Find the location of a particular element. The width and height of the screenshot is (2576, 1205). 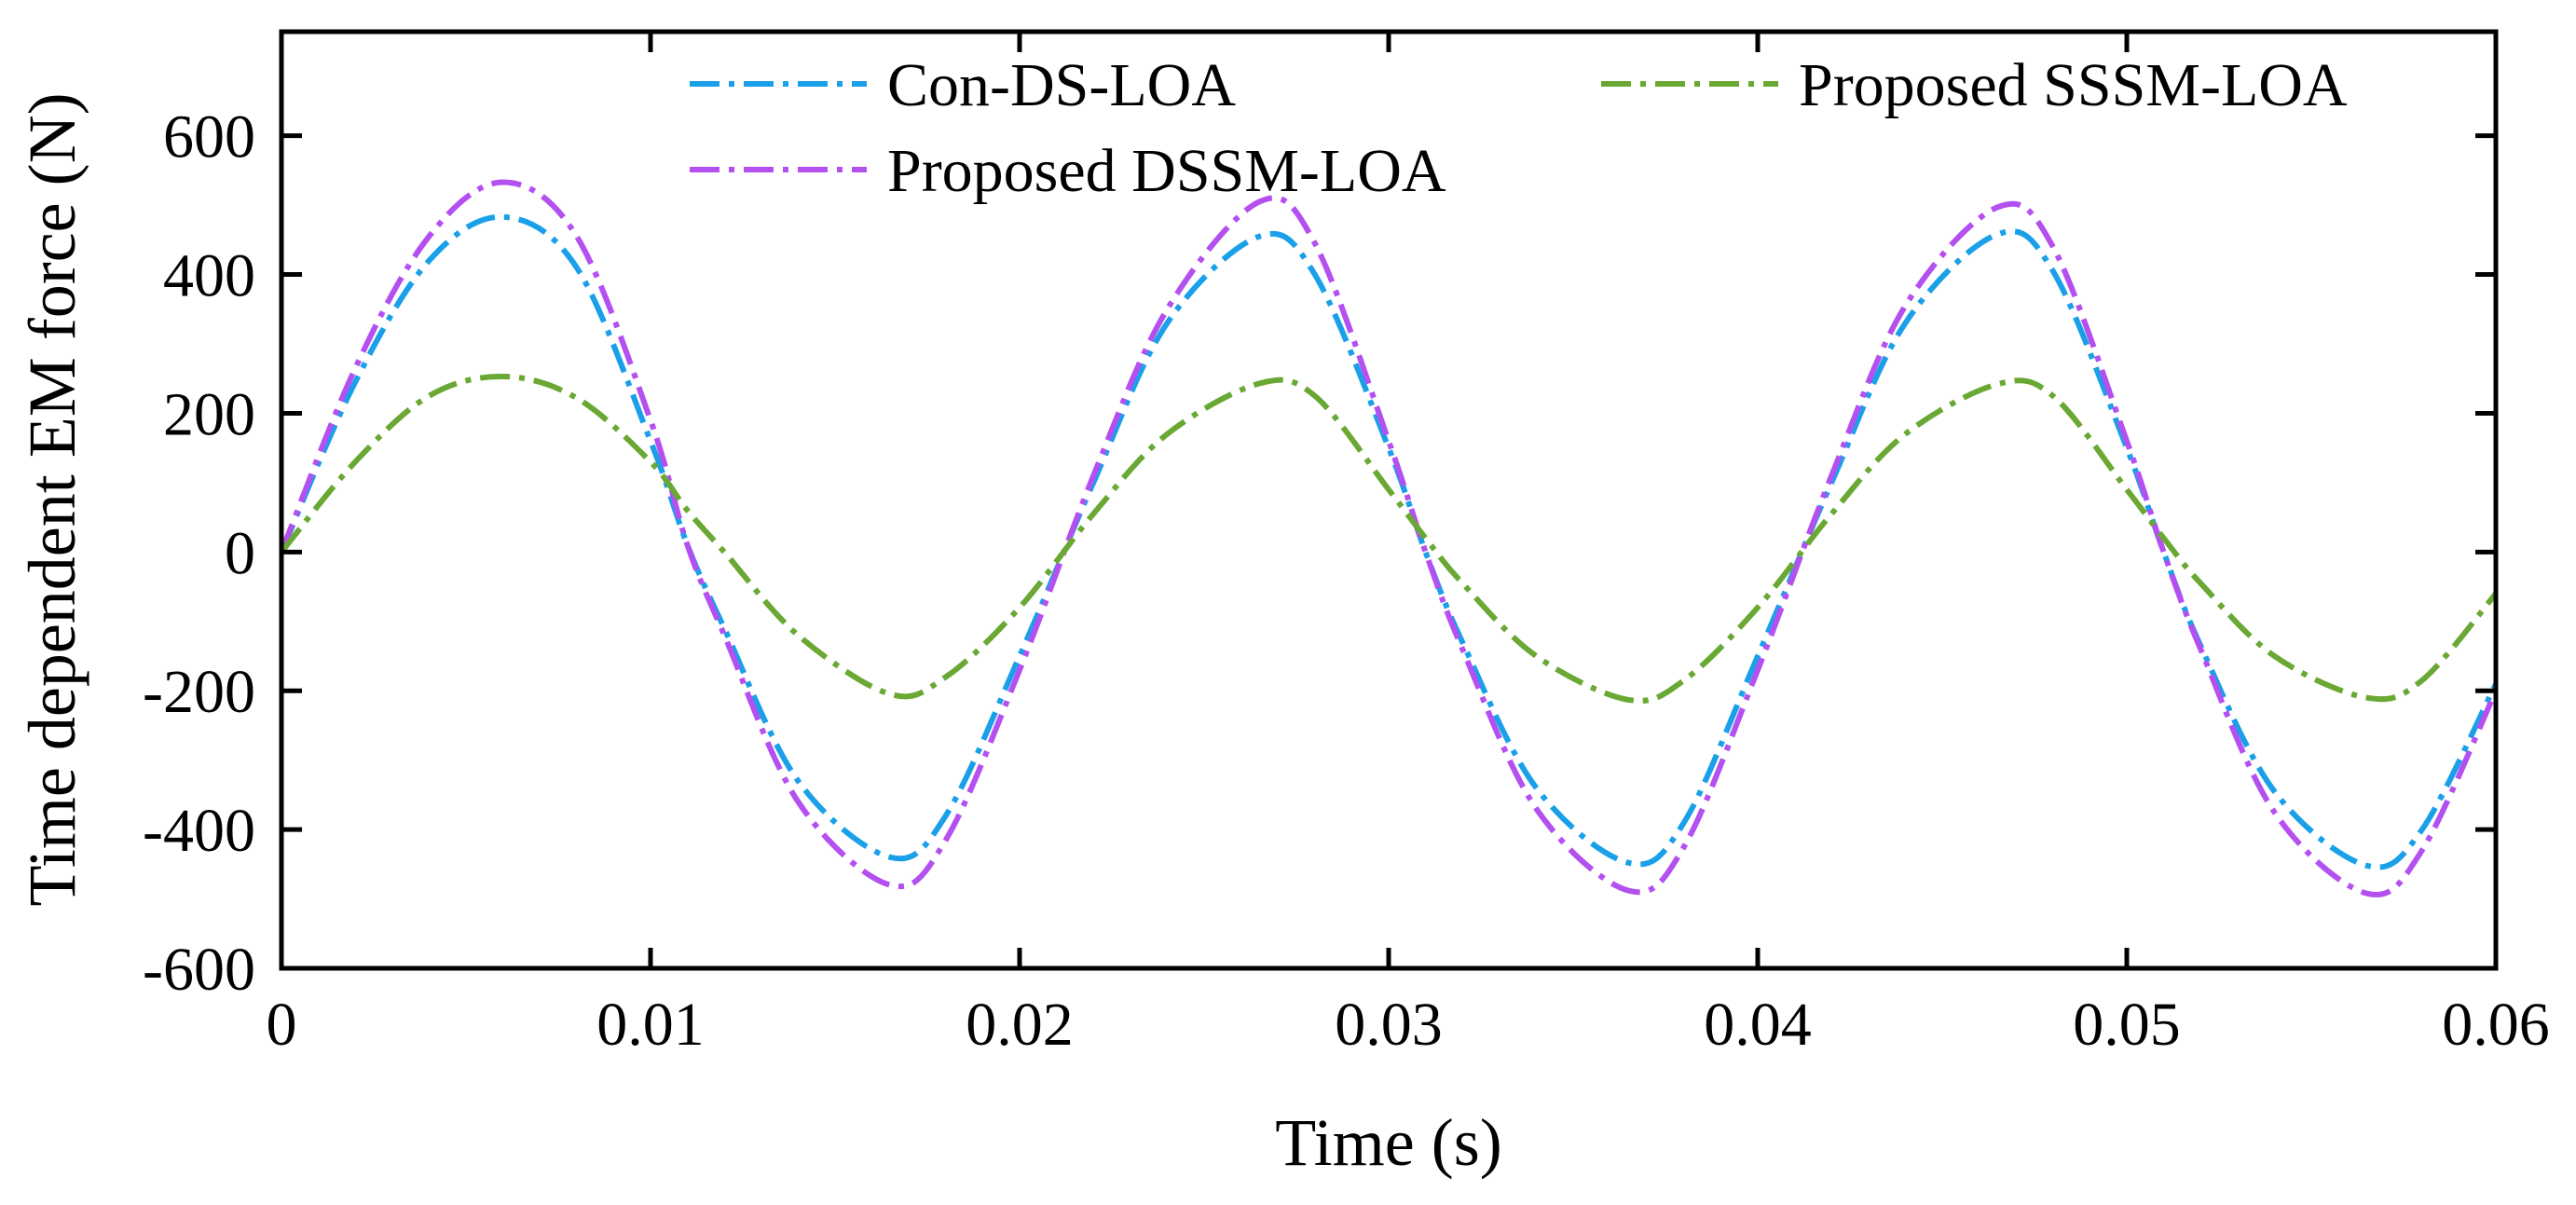

legend-label-con-ds-loa: Con-DS-LOA is located at coordinates (1061, 85).